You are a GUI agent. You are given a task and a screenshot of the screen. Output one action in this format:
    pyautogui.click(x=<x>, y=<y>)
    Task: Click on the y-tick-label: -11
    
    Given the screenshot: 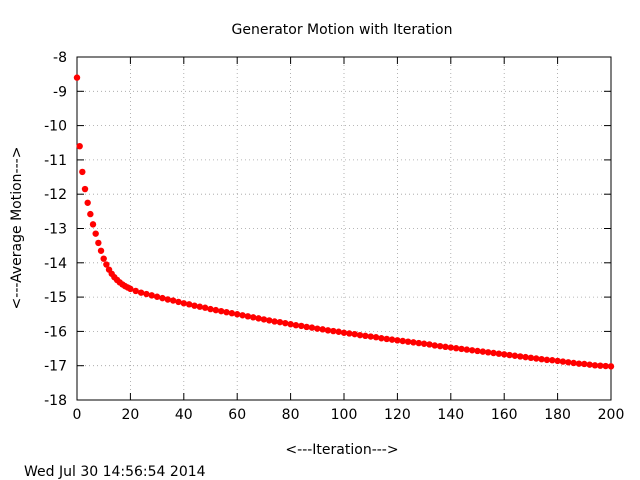 What is the action you would take?
    pyautogui.click(x=55, y=161)
    